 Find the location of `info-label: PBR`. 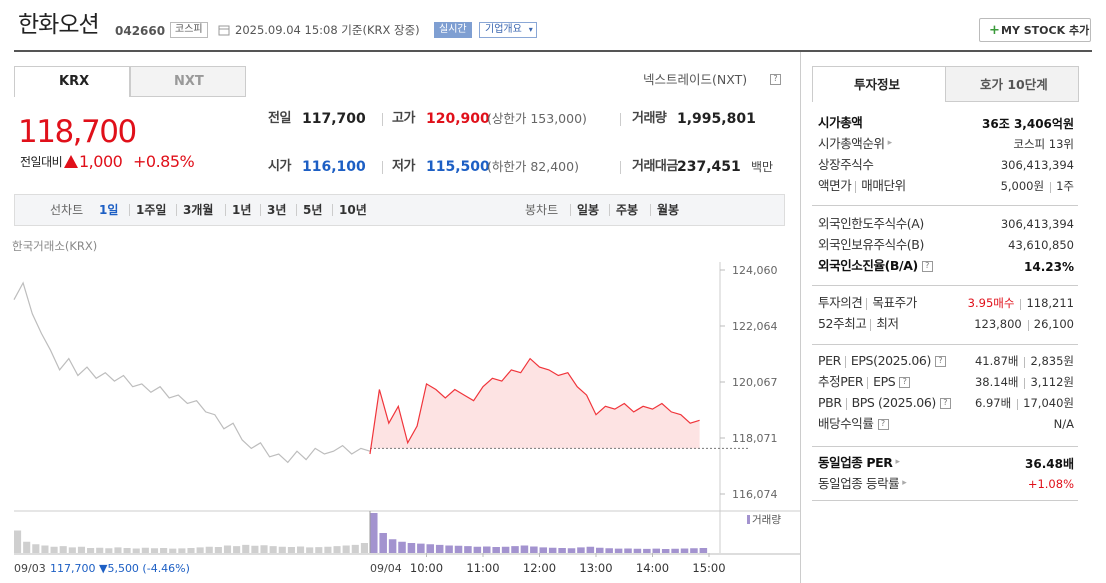

info-label: PBR is located at coordinates (830, 402).